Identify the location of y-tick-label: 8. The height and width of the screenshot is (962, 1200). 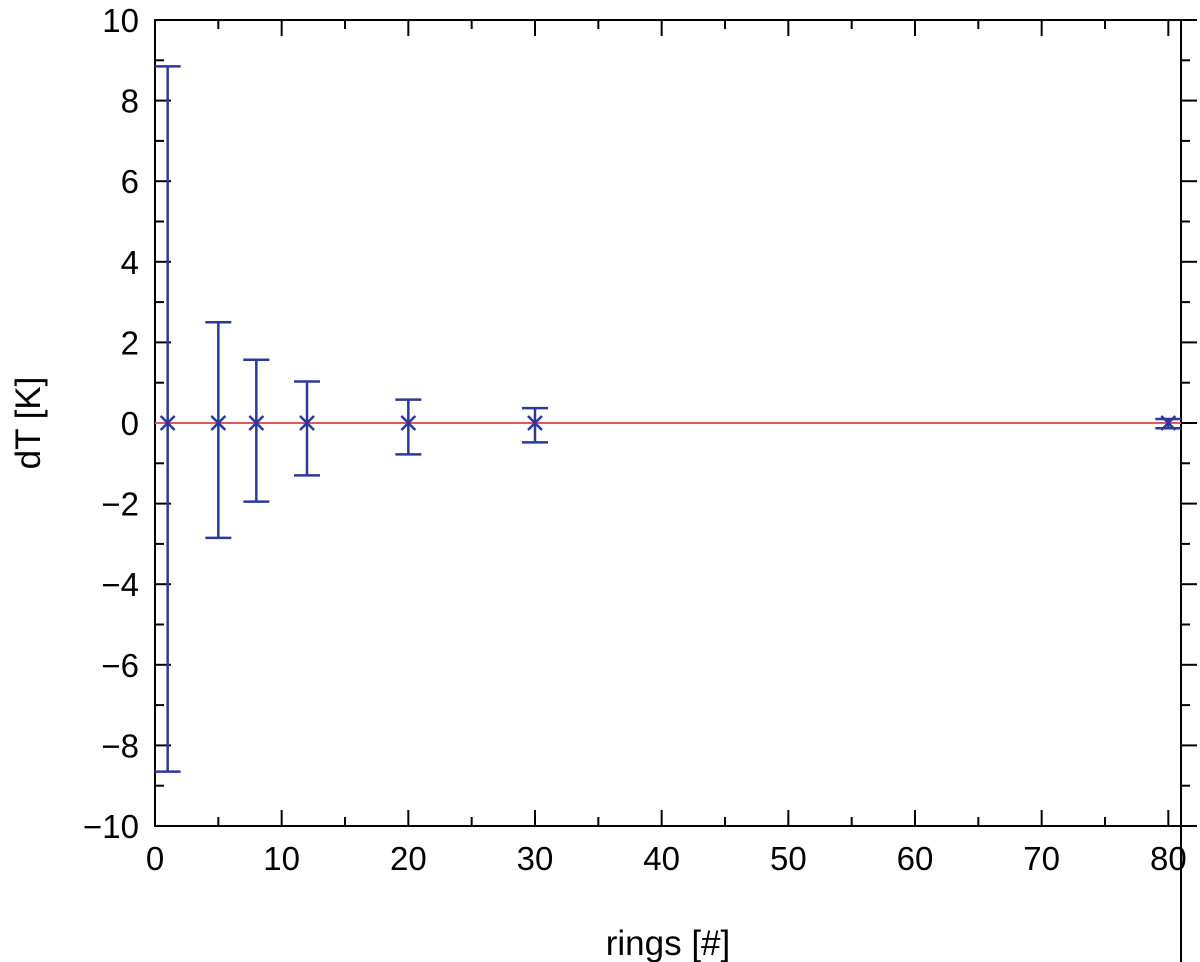
(130, 101).